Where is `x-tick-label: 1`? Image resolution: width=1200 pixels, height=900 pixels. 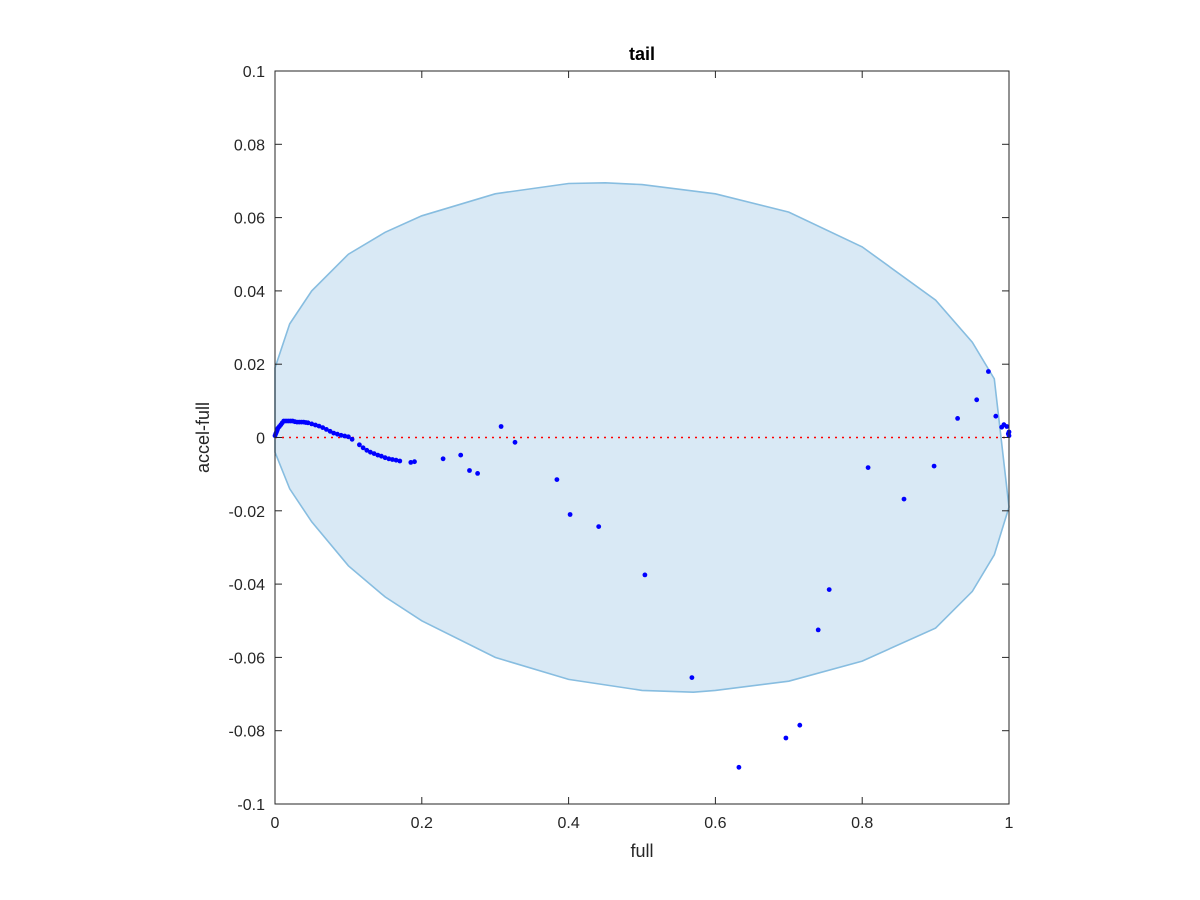 x-tick-label: 1 is located at coordinates (1009, 823).